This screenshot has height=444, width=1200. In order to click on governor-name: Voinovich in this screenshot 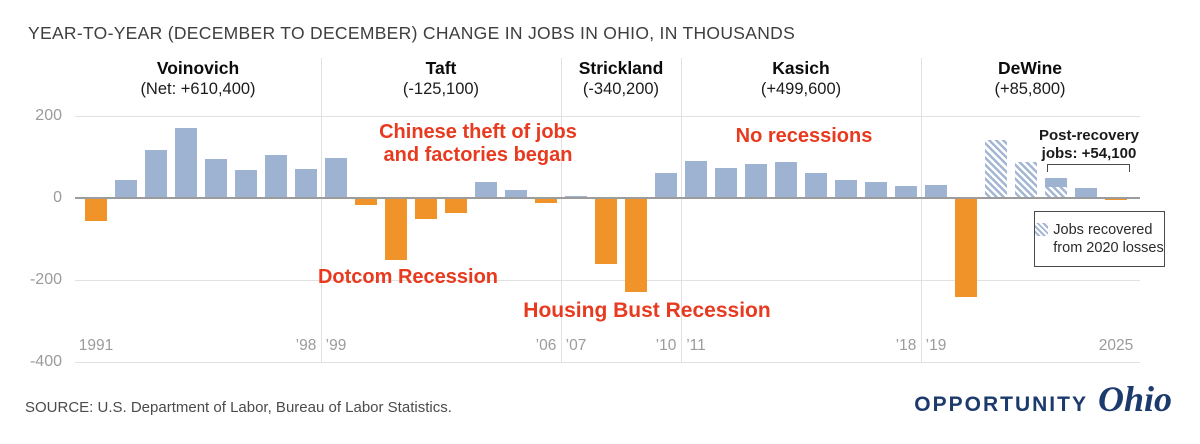, I will do `click(198, 68)`.